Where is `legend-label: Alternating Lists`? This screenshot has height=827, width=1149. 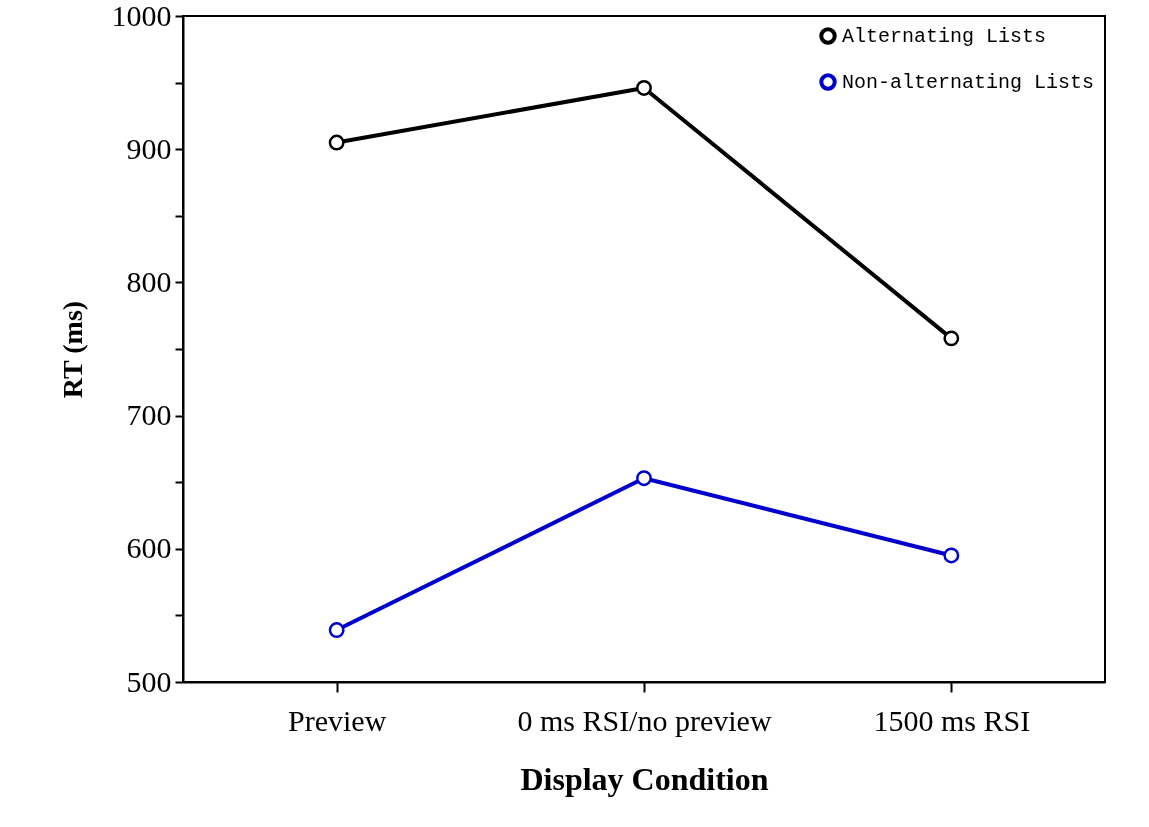
legend-label: Alternating Lists is located at coordinates (944, 36).